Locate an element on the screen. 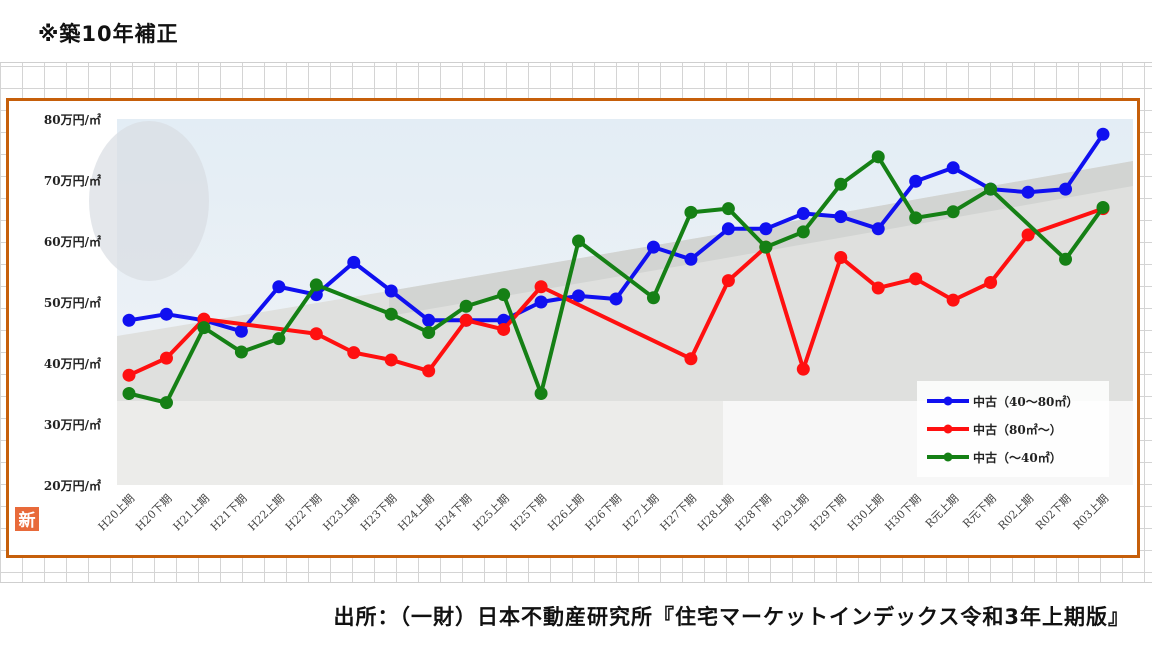 This screenshot has height=649, width=1152. x-tick-label: R元下期 is located at coordinates (979, 511).